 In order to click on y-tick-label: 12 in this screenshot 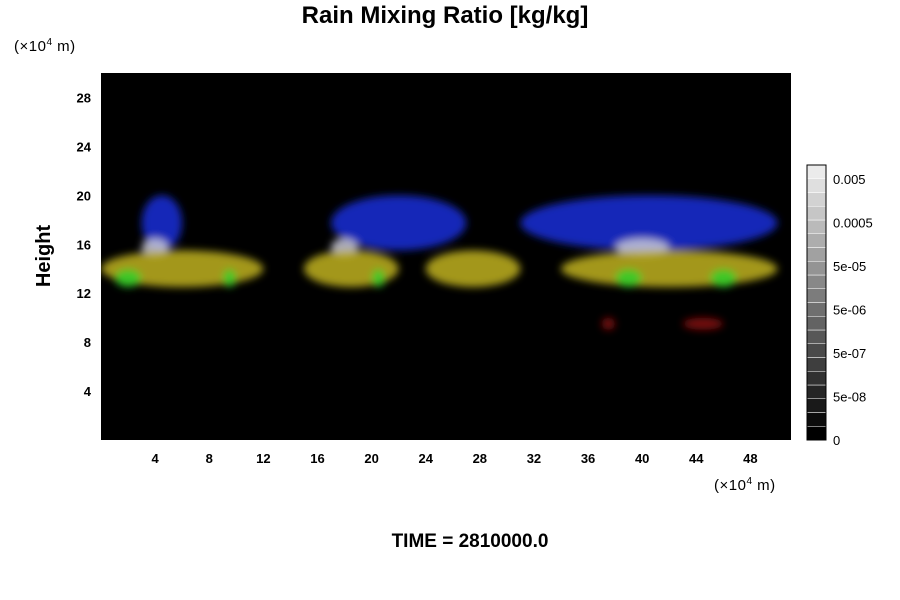, I will do `click(84, 293)`.